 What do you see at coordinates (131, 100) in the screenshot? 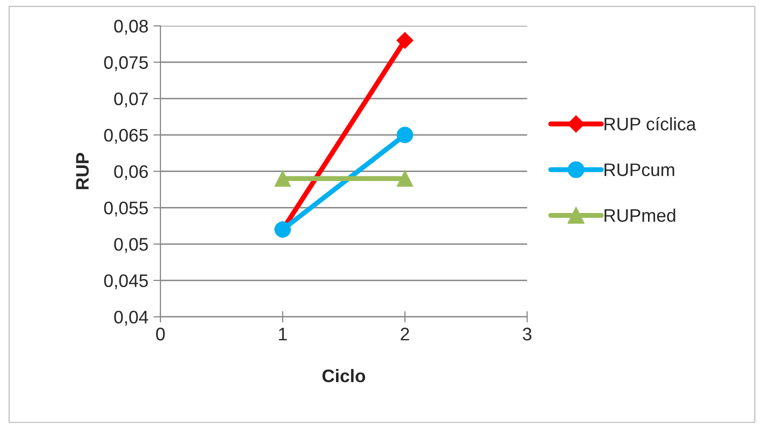
I see `y-tick-label: 0,07` at bounding box center [131, 100].